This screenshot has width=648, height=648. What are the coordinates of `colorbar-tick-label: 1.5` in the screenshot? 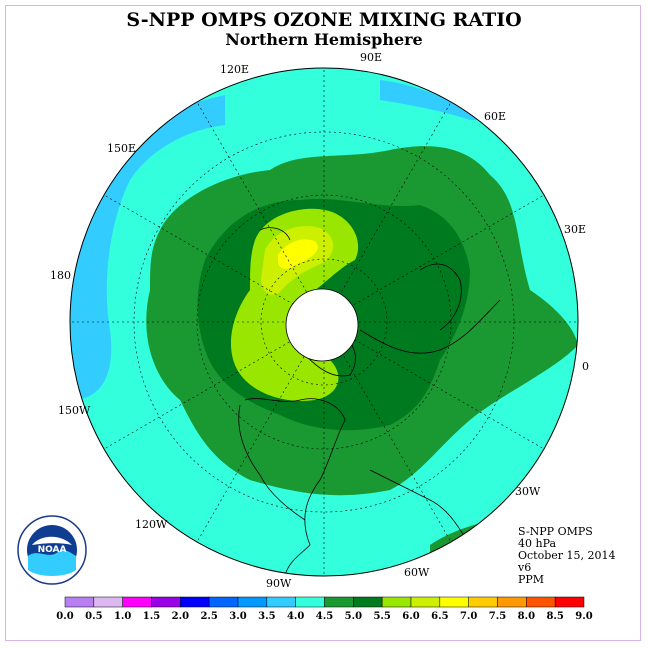 It's located at (151, 616).